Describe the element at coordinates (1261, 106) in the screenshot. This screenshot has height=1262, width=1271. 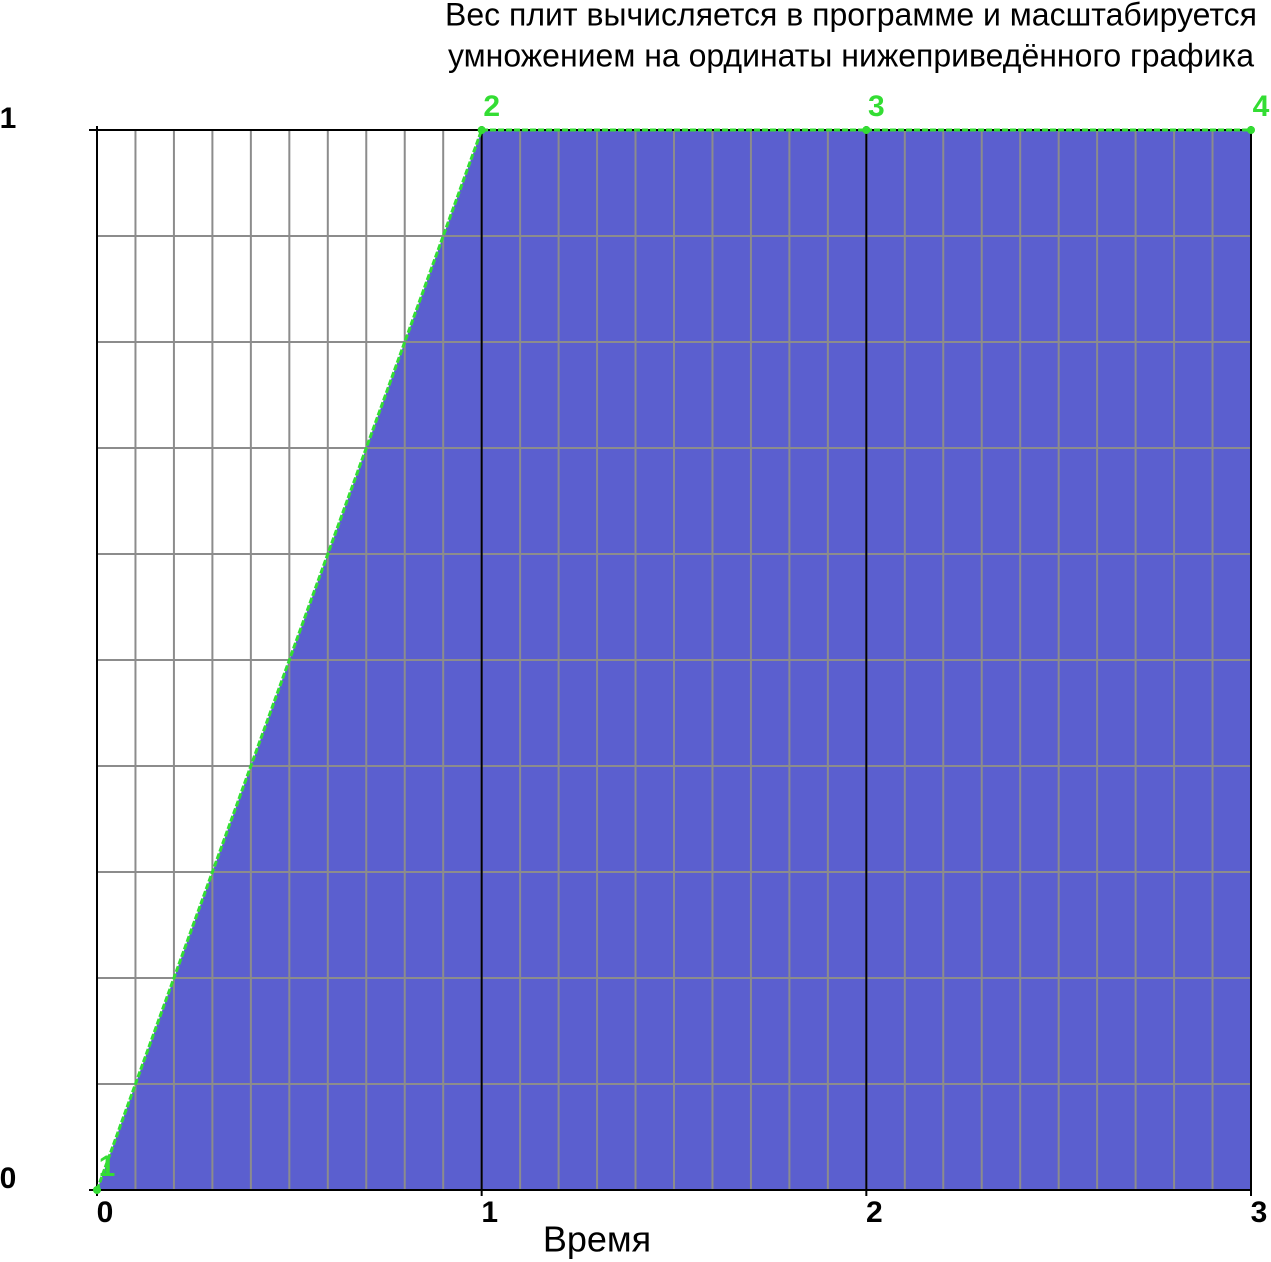
I see `point-label: 4` at that location.